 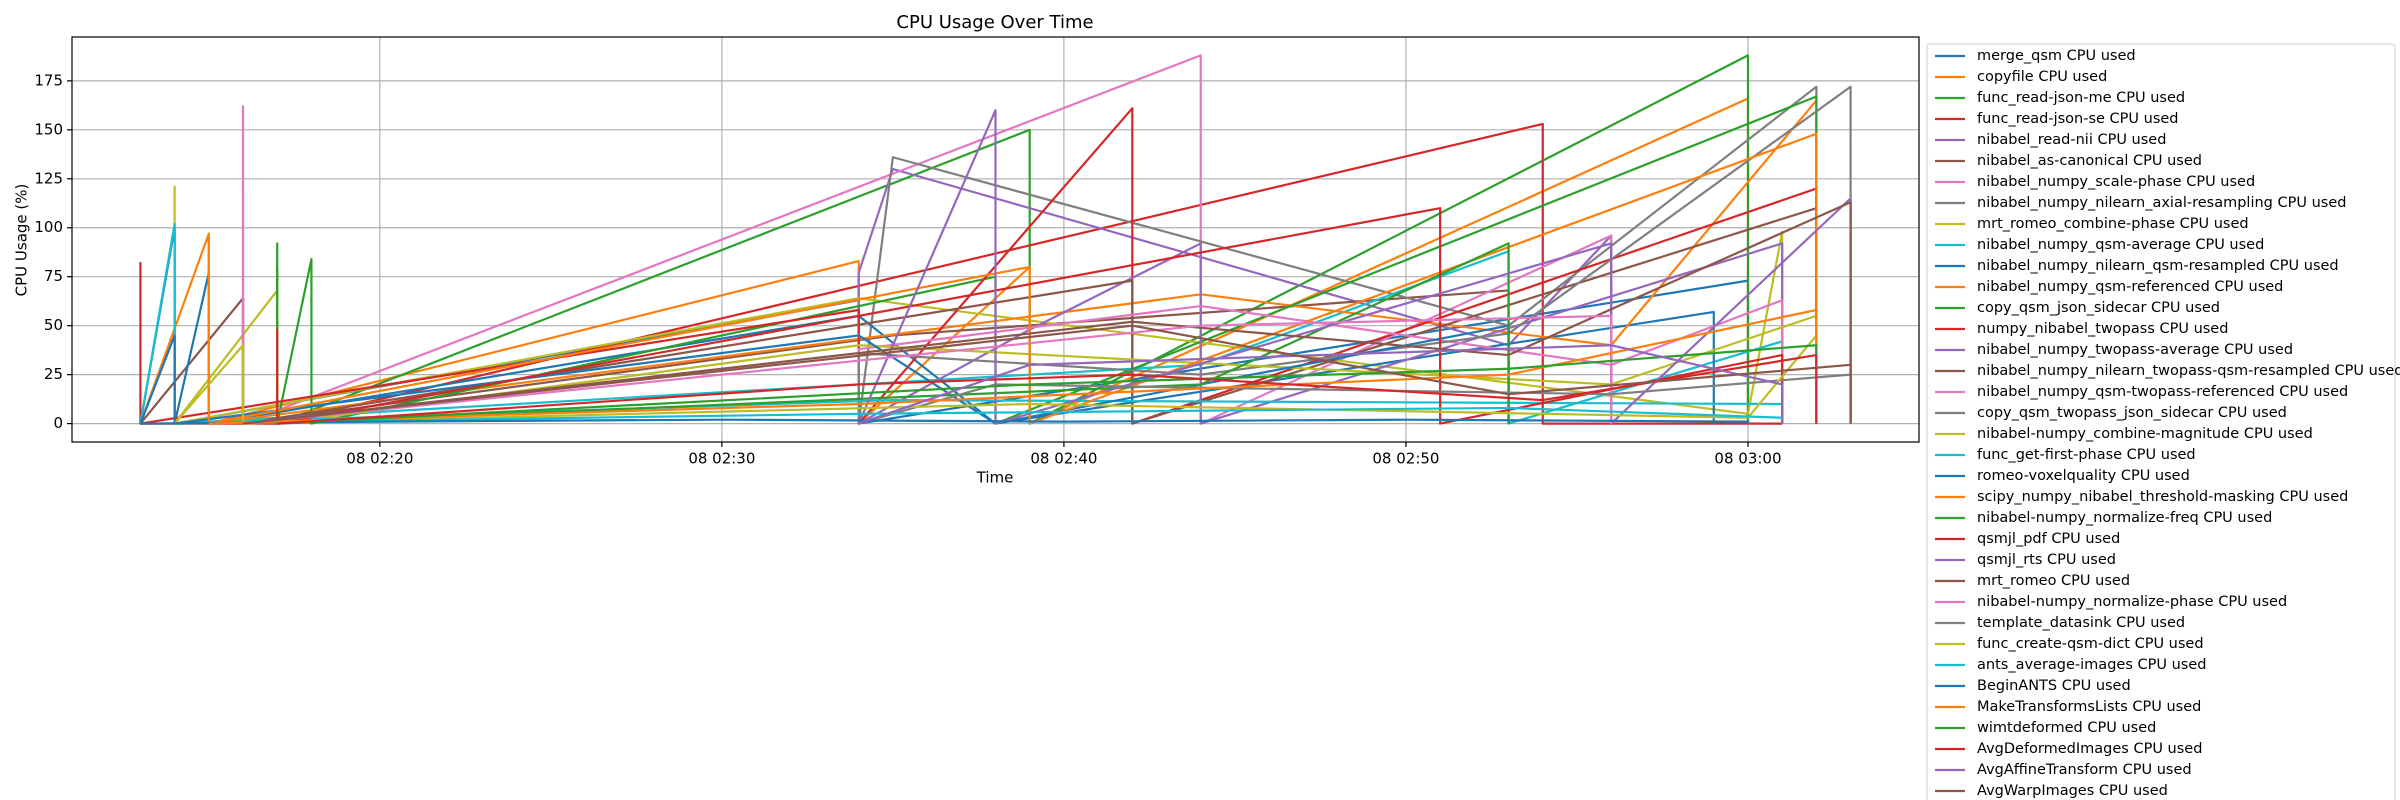 What do you see at coordinates (2113, 224) in the screenshot?
I see `legend-label: mrt_romeo_combine-phase CPU used` at bounding box center [2113, 224].